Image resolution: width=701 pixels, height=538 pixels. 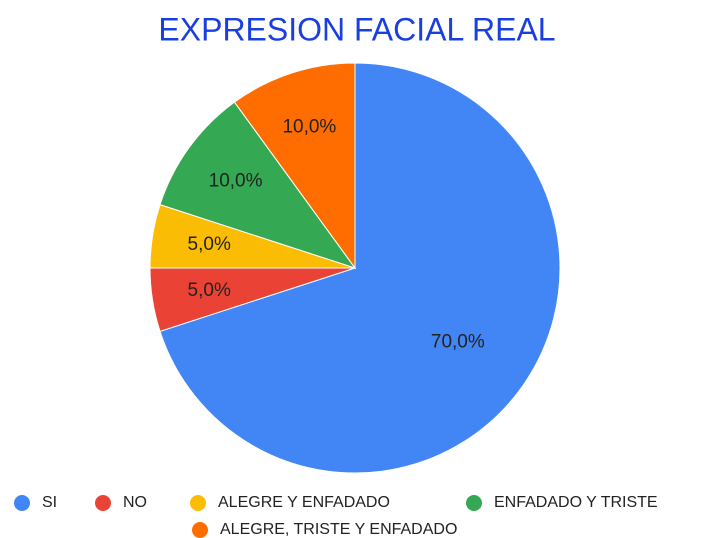 What do you see at coordinates (338, 529) in the screenshot?
I see `legend-label: ALEGRE, TRISTE Y ENFADADO` at bounding box center [338, 529].